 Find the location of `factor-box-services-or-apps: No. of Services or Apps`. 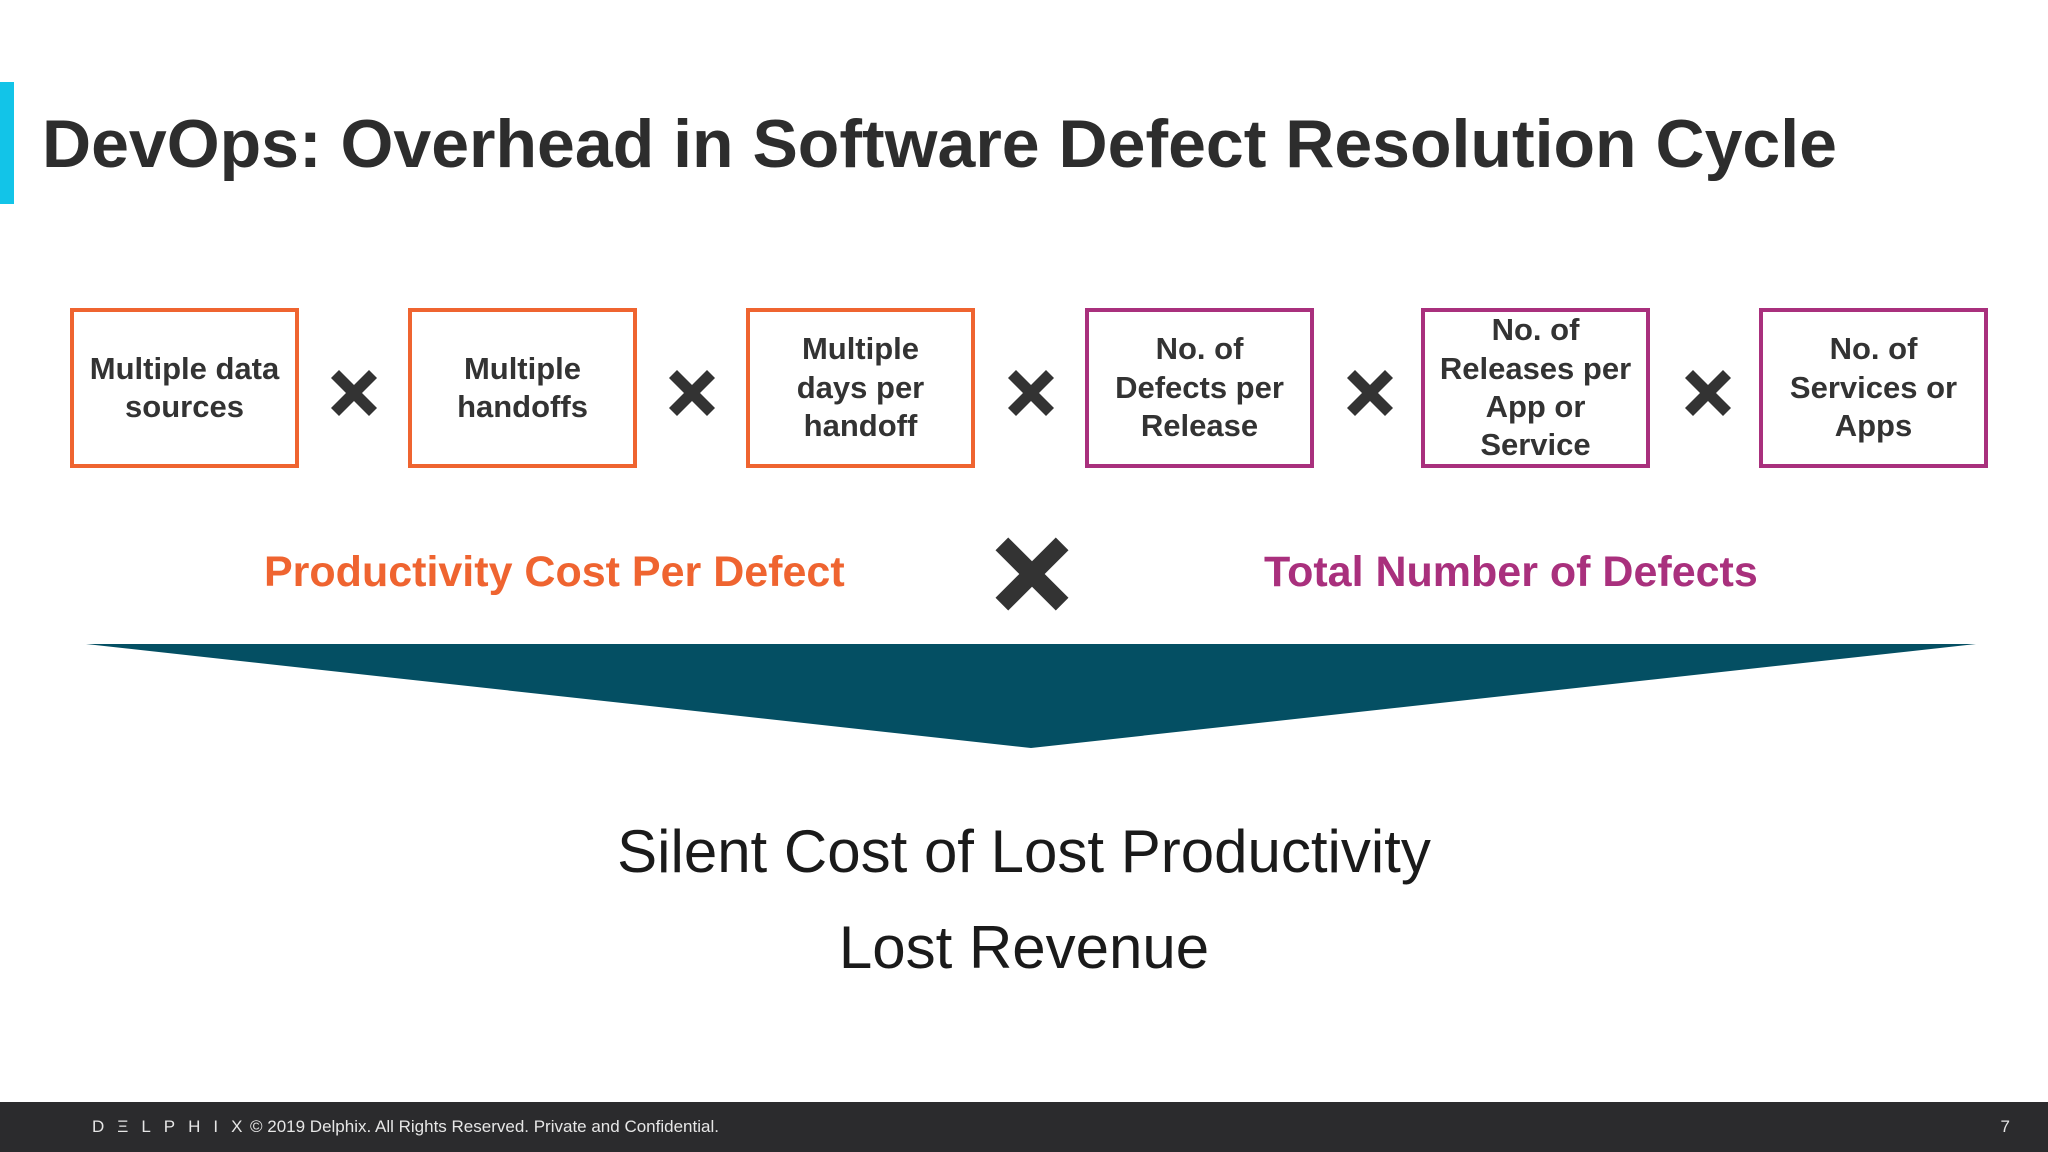

factor-box-services-or-apps: No. of Services or Apps is located at coordinates (1873, 388).